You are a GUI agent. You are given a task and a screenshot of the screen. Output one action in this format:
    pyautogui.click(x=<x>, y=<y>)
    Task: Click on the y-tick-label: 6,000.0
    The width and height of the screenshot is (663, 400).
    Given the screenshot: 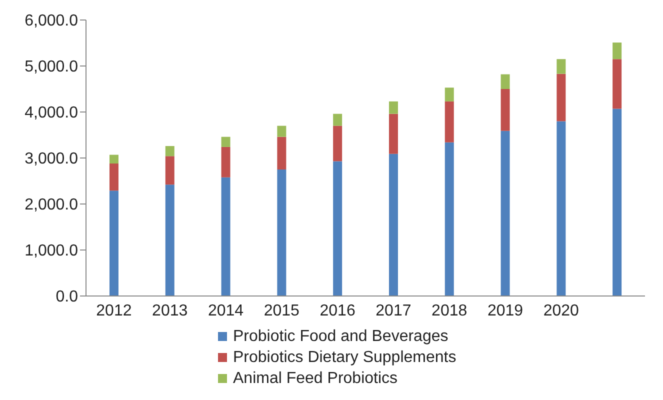 What is the action you would take?
    pyautogui.click(x=51, y=21)
    